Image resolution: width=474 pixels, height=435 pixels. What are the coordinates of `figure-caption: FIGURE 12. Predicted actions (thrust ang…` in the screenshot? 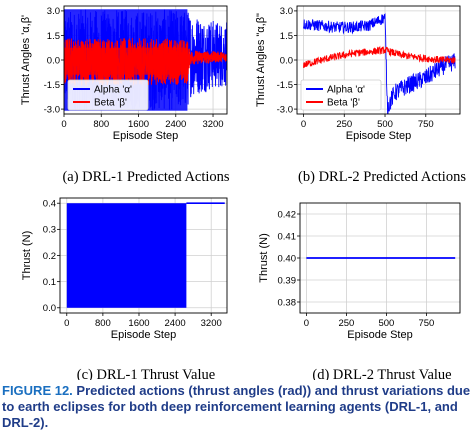 It's located at (237, 407).